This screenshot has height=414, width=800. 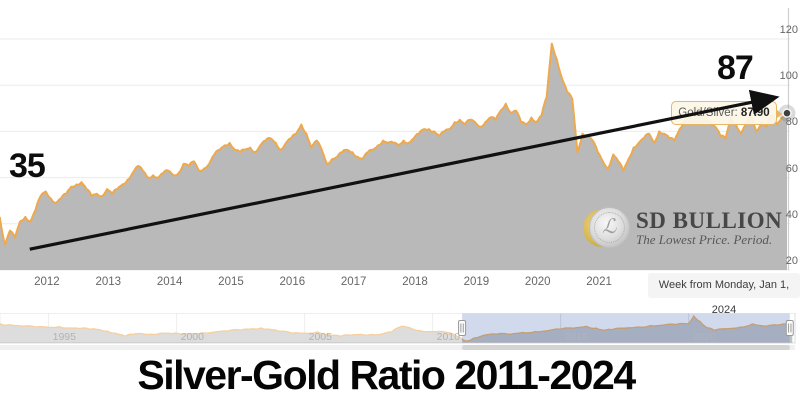 What do you see at coordinates (791, 261) in the screenshot?
I see `y-axis-tick-label: 20` at bounding box center [791, 261].